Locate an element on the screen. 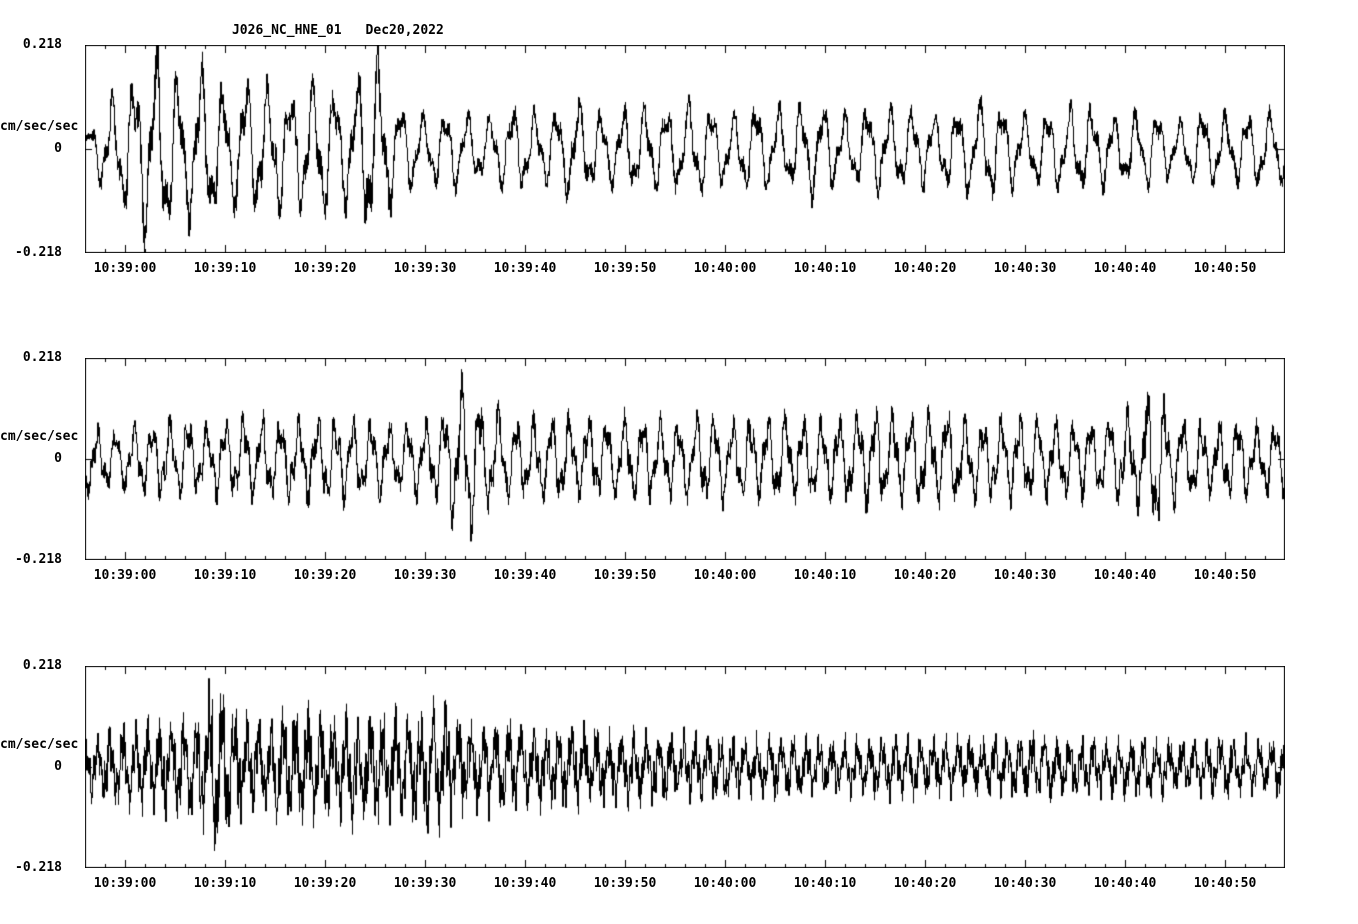 The image size is (1358, 924). trace-title: J026_NC_HNE_01 Dec20,2022 is located at coordinates (314, 30).